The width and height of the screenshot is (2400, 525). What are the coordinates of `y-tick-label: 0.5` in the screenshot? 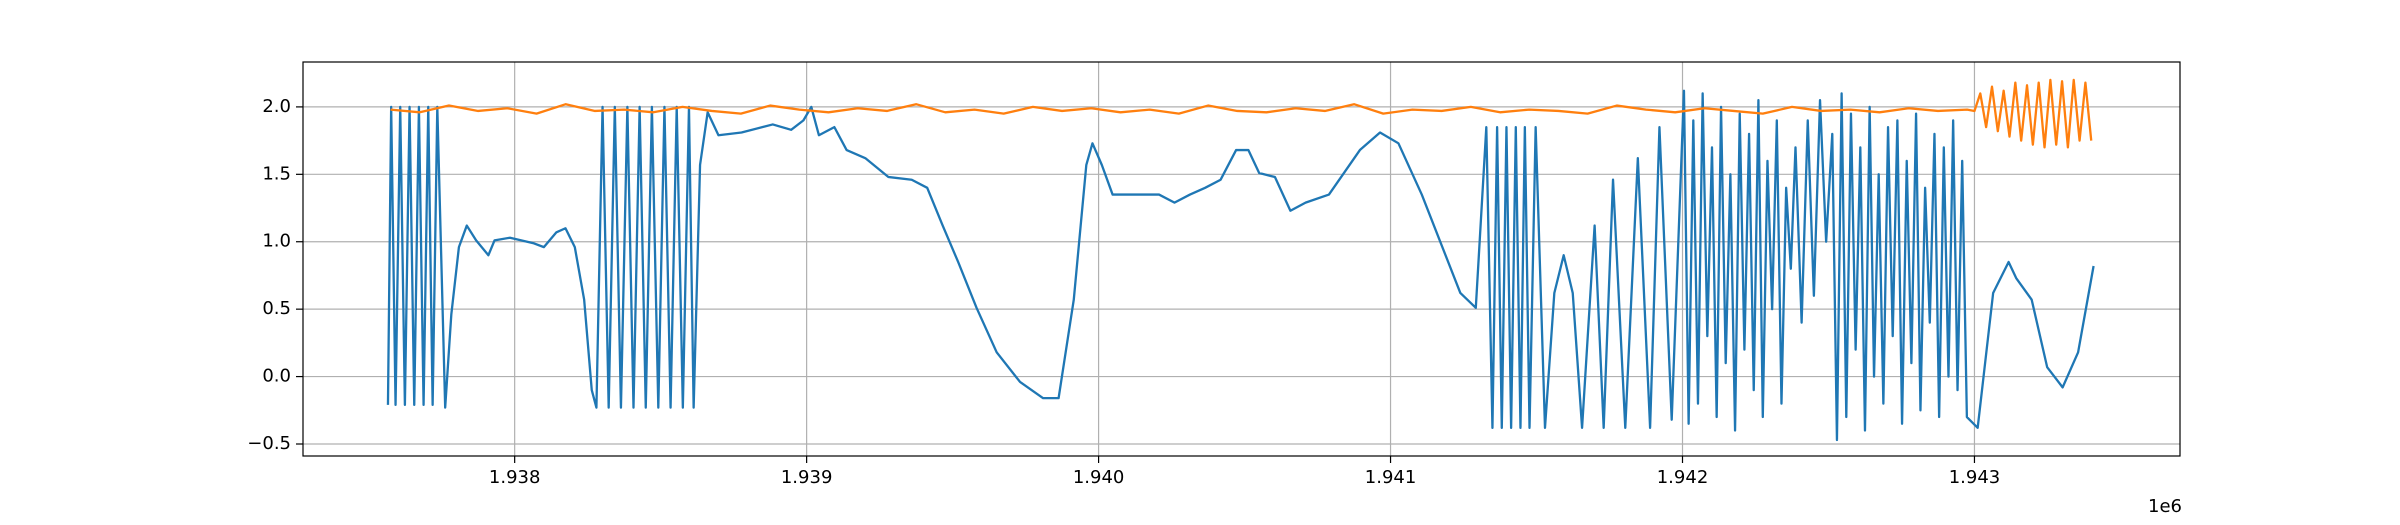 It's located at (276, 308).